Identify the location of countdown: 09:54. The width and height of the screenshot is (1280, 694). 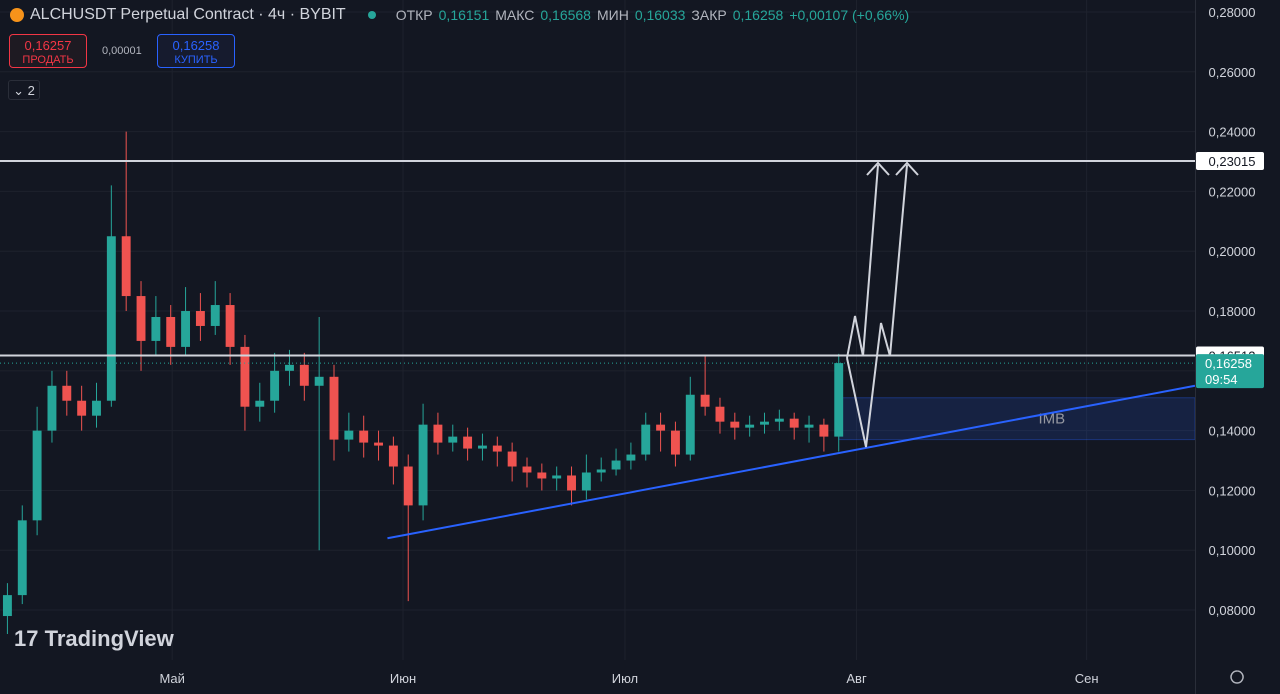
(1221, 379).